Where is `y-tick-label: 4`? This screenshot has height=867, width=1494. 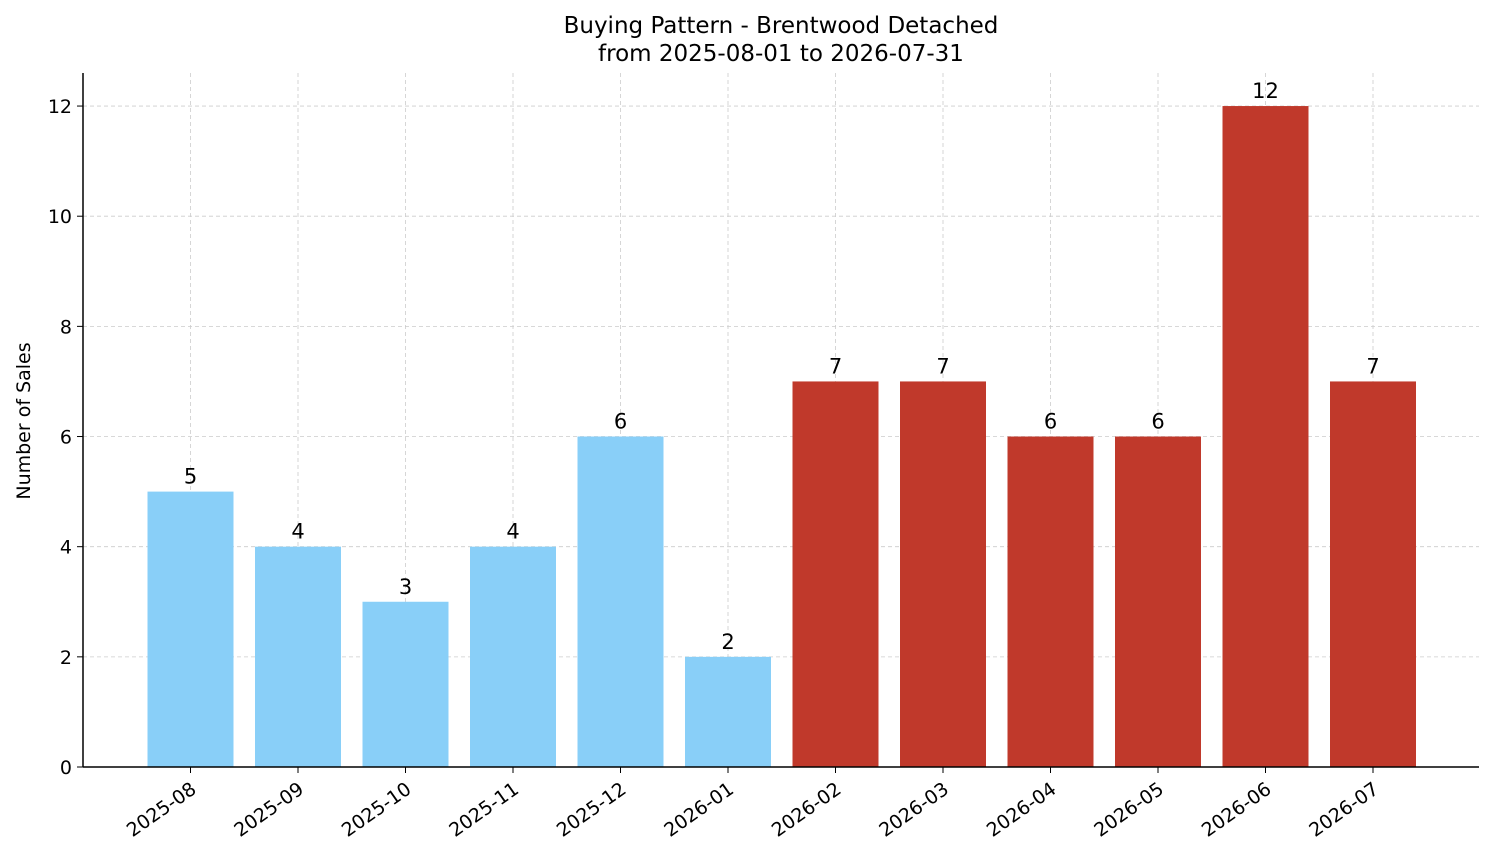 y-tick-label: 4 is located at coordinates (66, 548).